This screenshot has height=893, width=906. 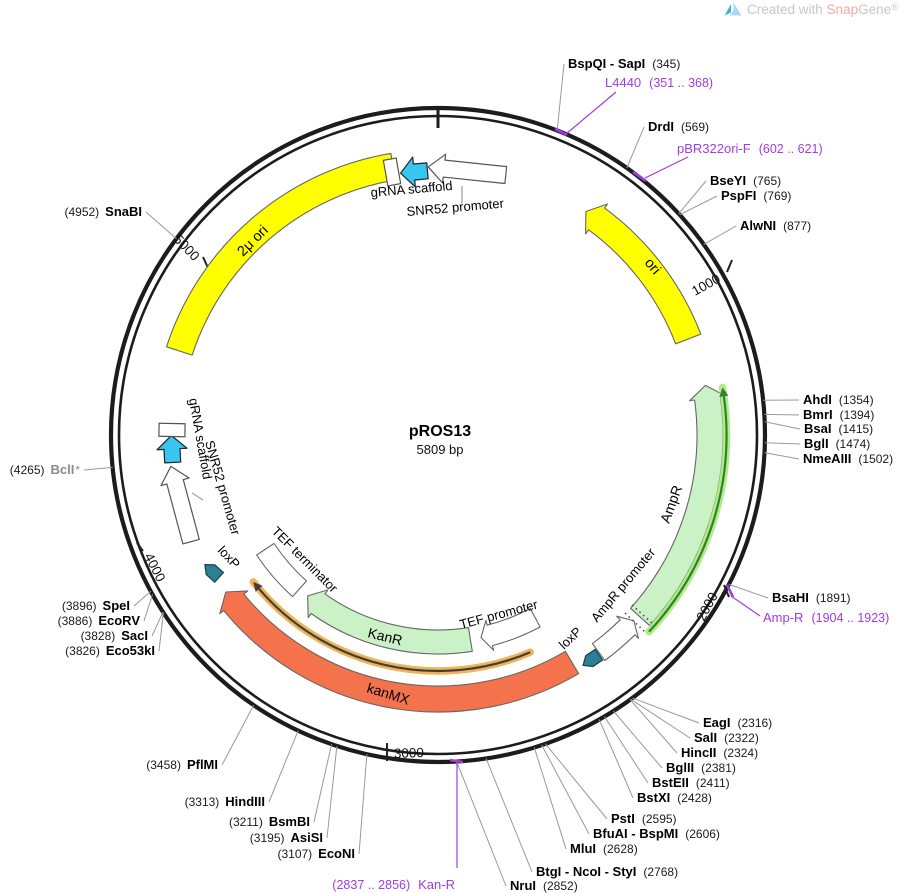 I want to click on callout-line-SpeI, so click(x=142, y=598).